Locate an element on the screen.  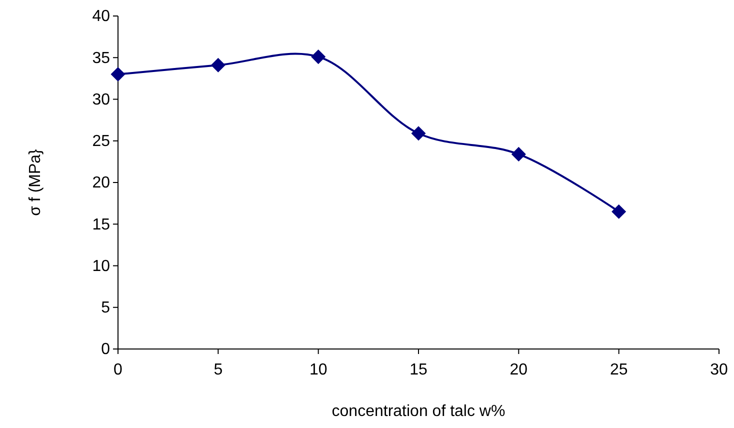
x-tick-label: 0 is located at coordinates (118, 370).